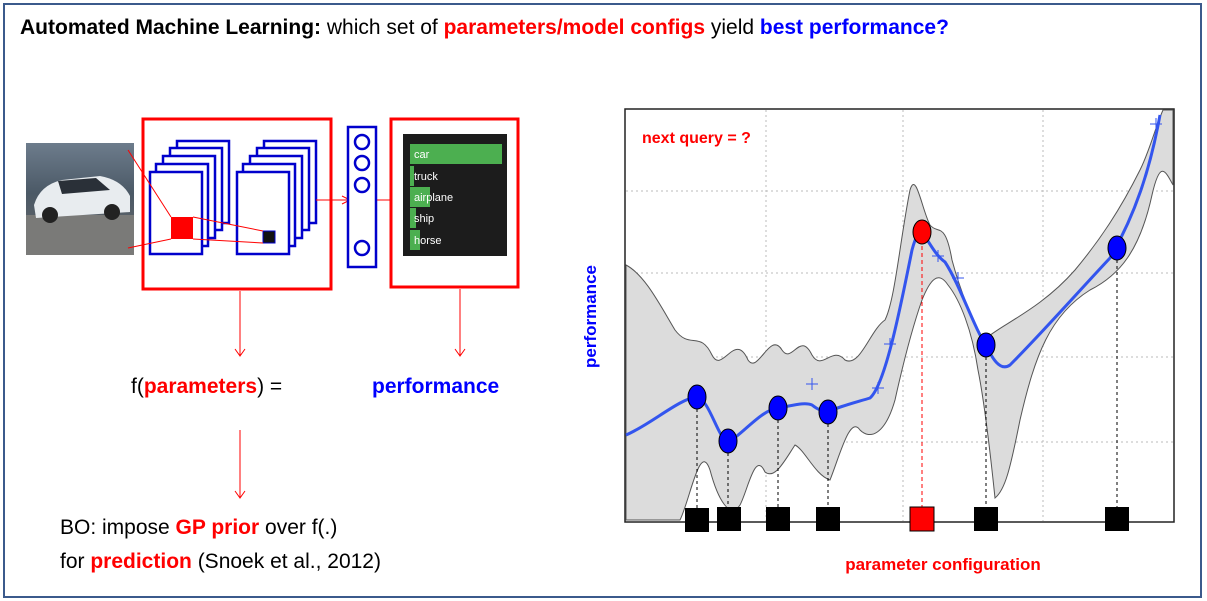 This screenshot has height=601, width=1207. I want to click on class-label: car, so click(422, 155).